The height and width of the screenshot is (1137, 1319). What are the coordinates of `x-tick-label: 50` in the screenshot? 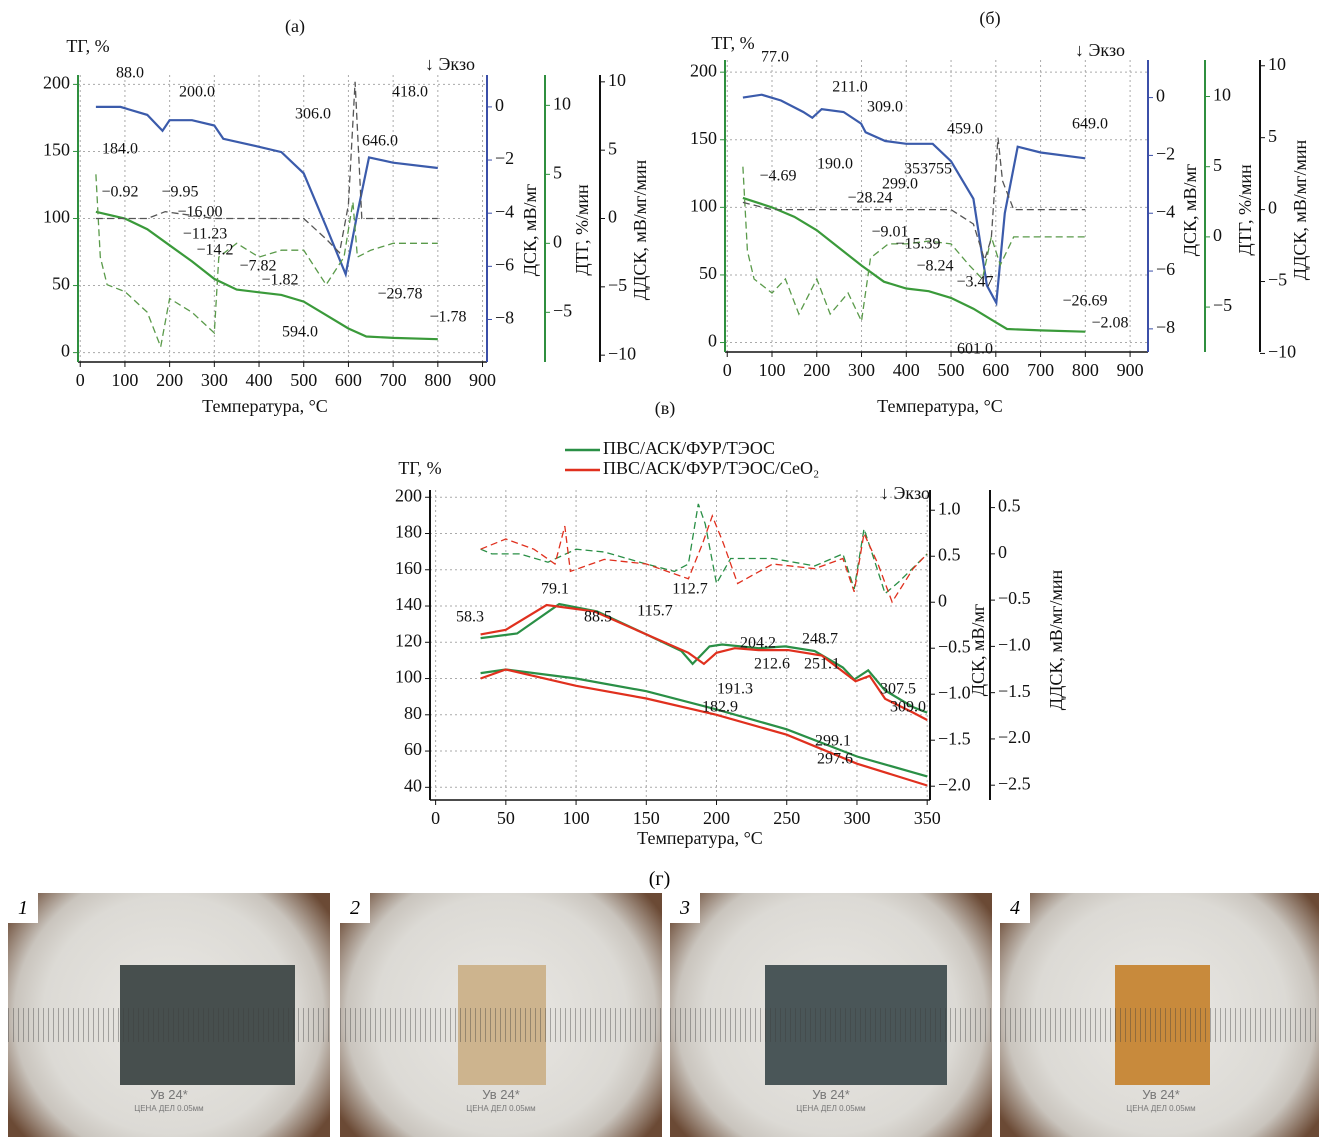 It's located at (506, 818).